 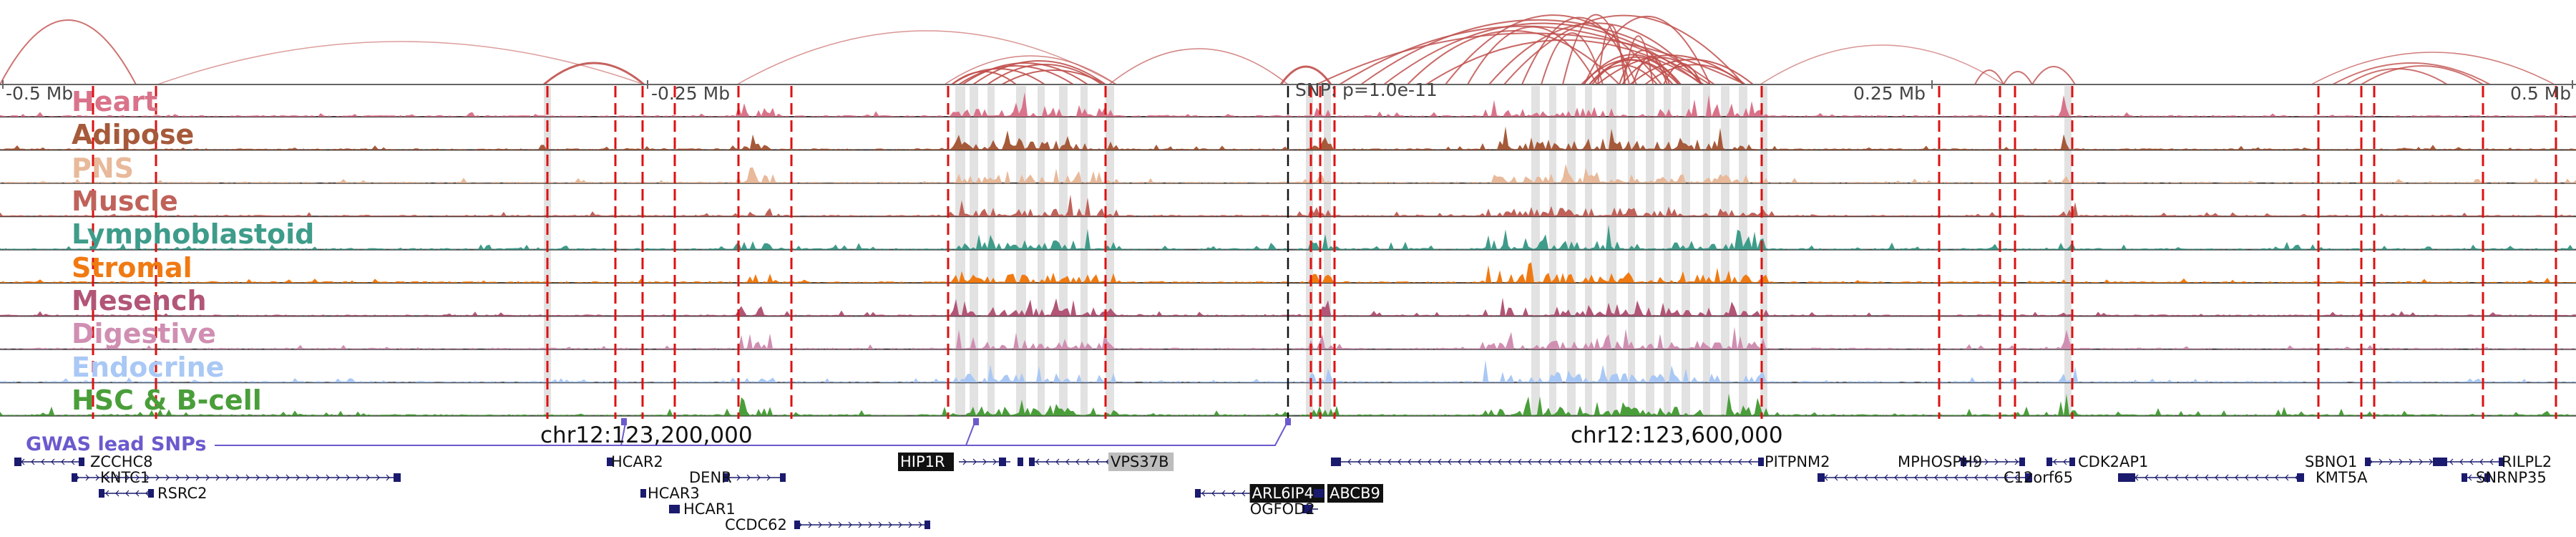 What do you see at coordinates (125, 201) in the screenshot?
I see `track-label-muscle: Muscle` at bounding box center [125, 201].